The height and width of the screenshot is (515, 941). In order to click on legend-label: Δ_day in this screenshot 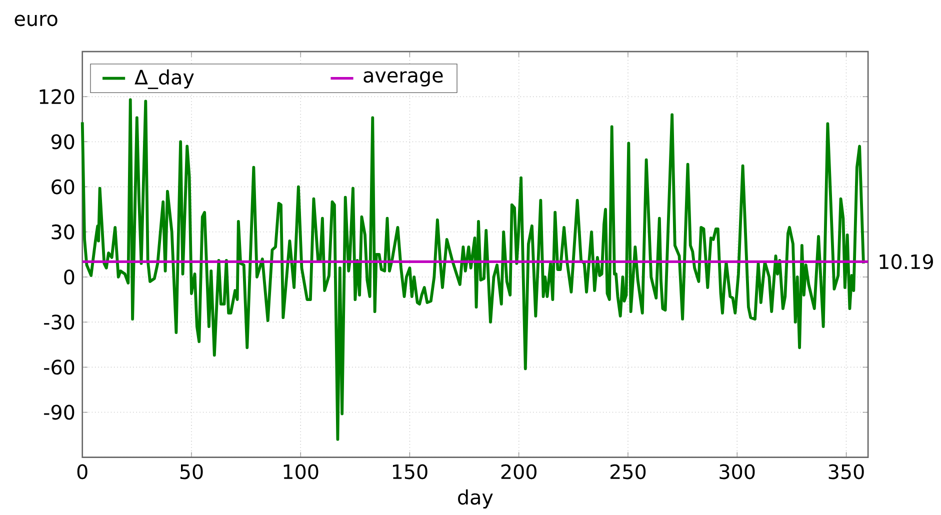, I will do `click(164, 79)`.